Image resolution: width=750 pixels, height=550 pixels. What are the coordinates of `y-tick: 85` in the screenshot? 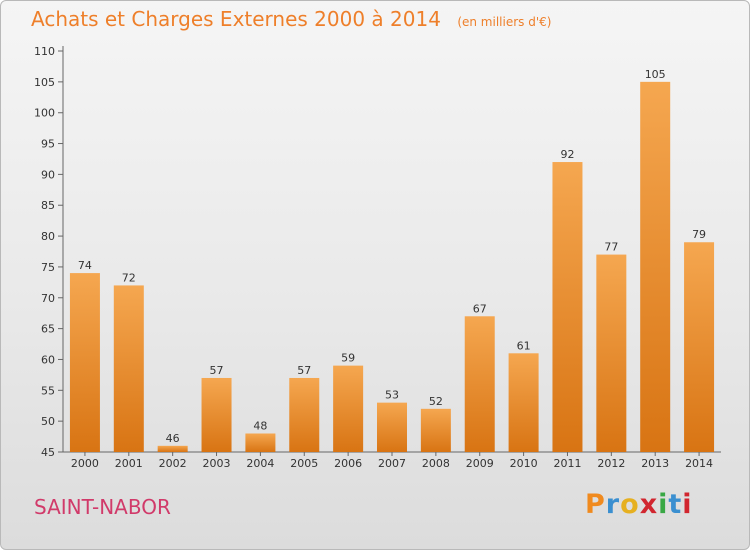 It's located at (52, 205).